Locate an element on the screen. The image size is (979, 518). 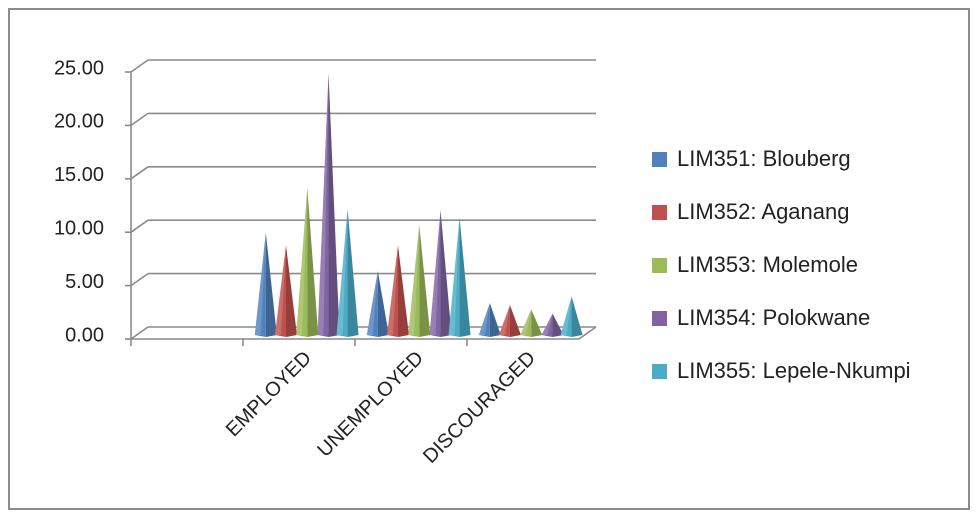
legend-label: LIM353: Molemole is located at coordinates (767, 264).